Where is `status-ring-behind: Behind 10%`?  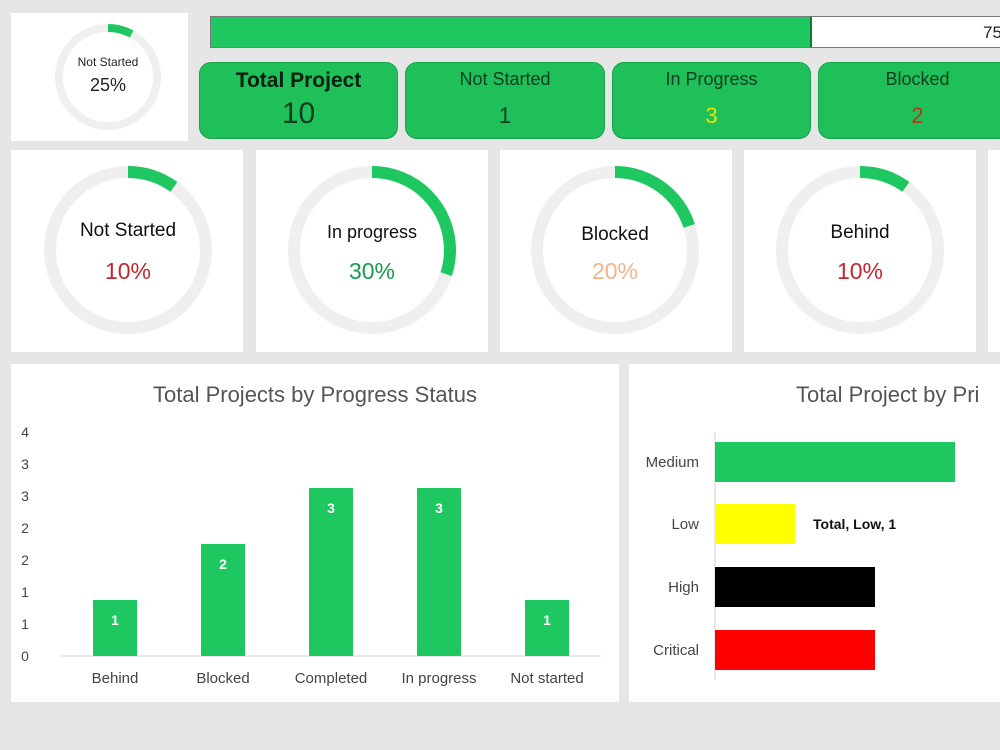
status-ring-behind: Behind 10% is located at coordinates (860, 250).